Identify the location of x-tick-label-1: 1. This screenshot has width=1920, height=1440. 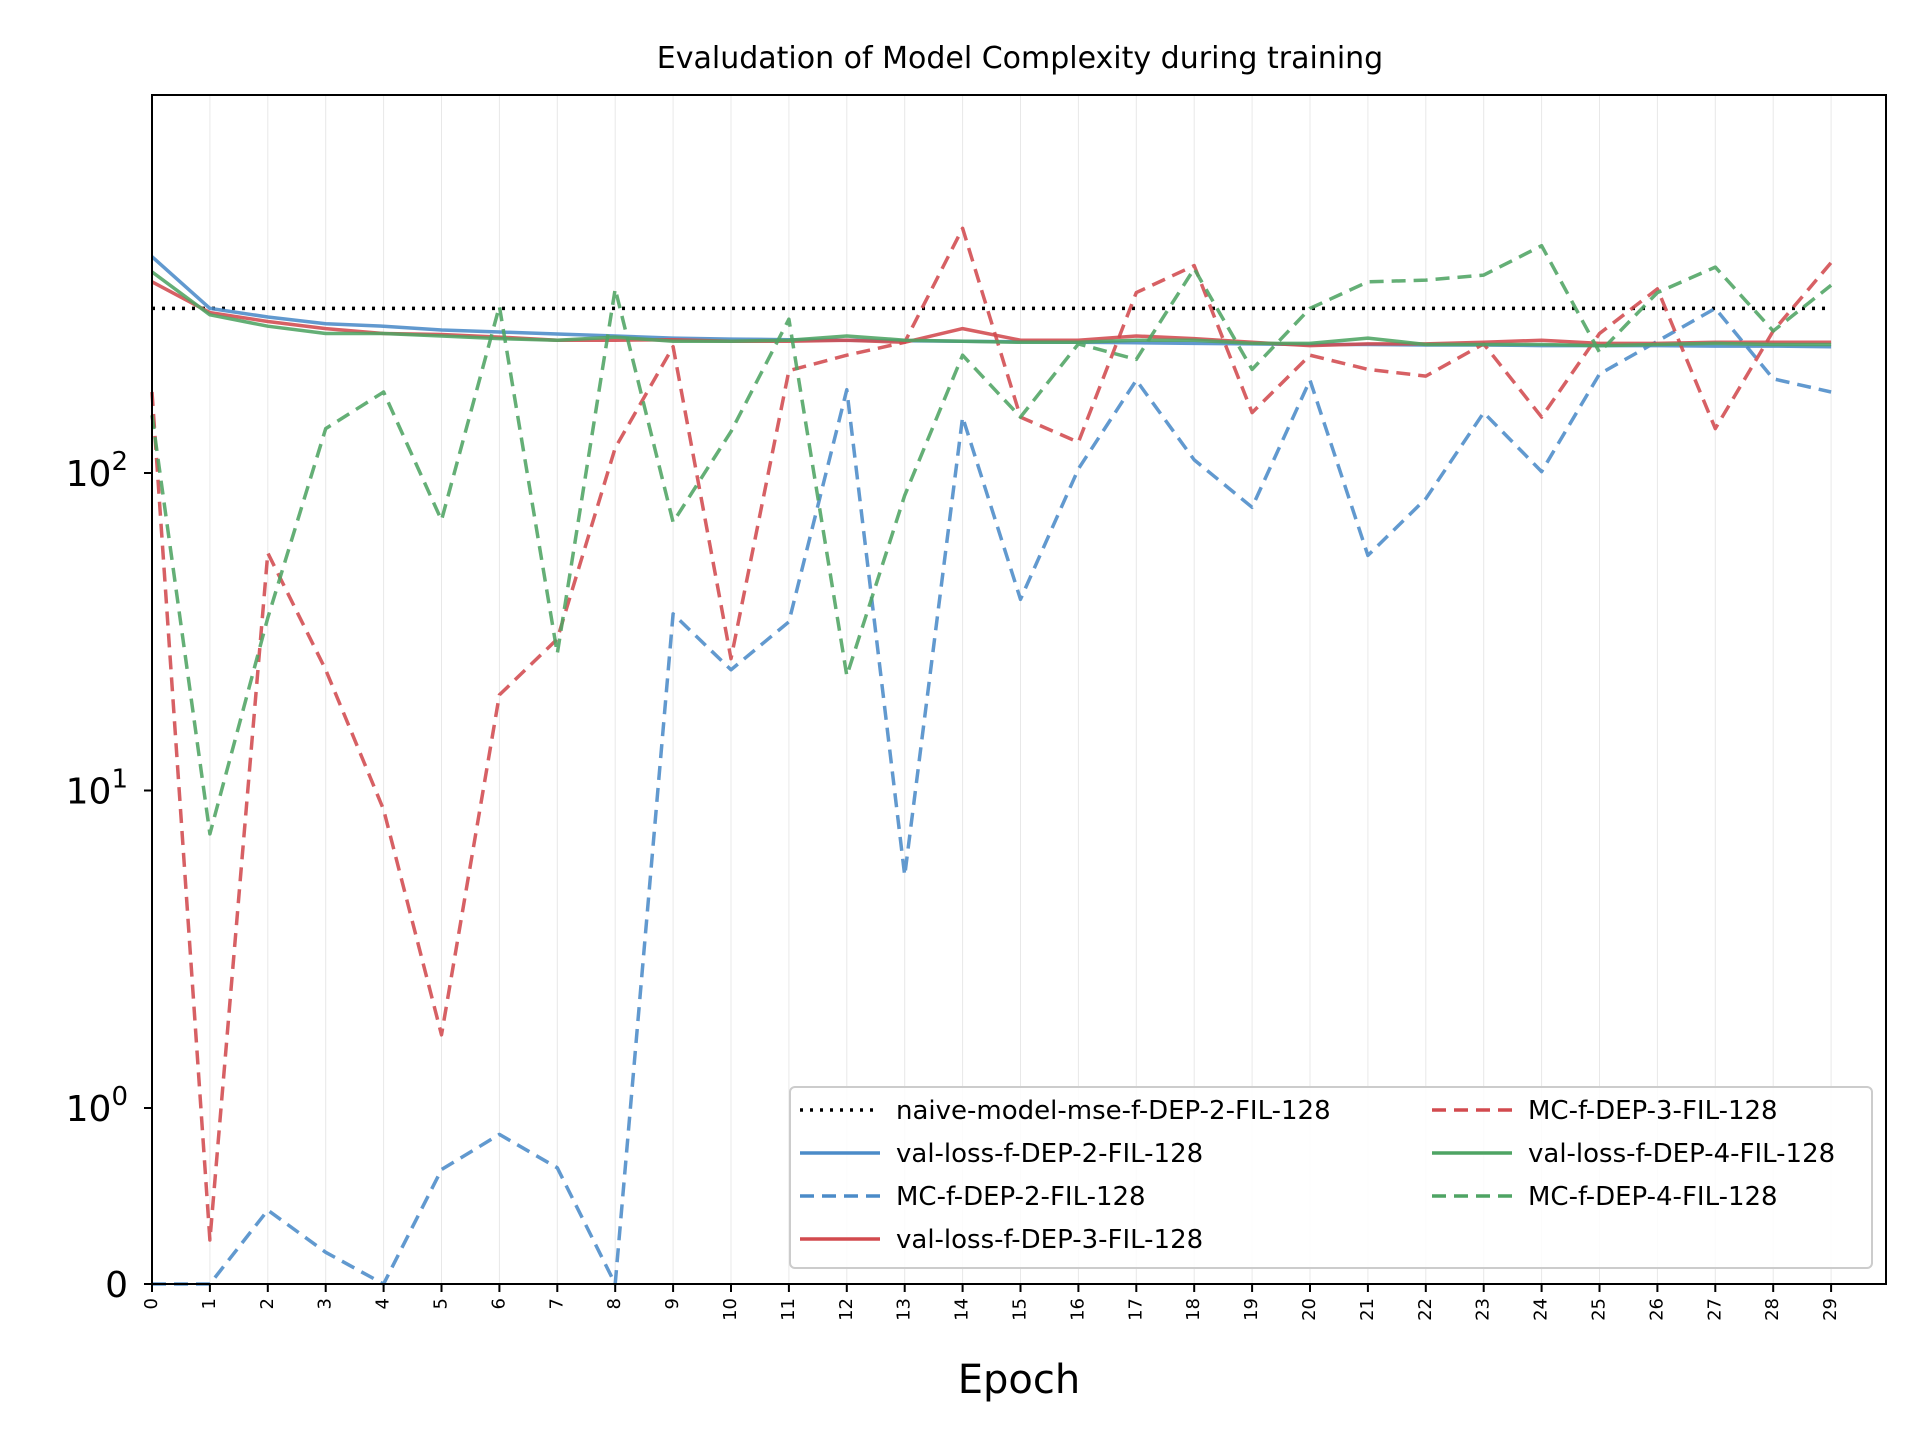
(209, 1303).